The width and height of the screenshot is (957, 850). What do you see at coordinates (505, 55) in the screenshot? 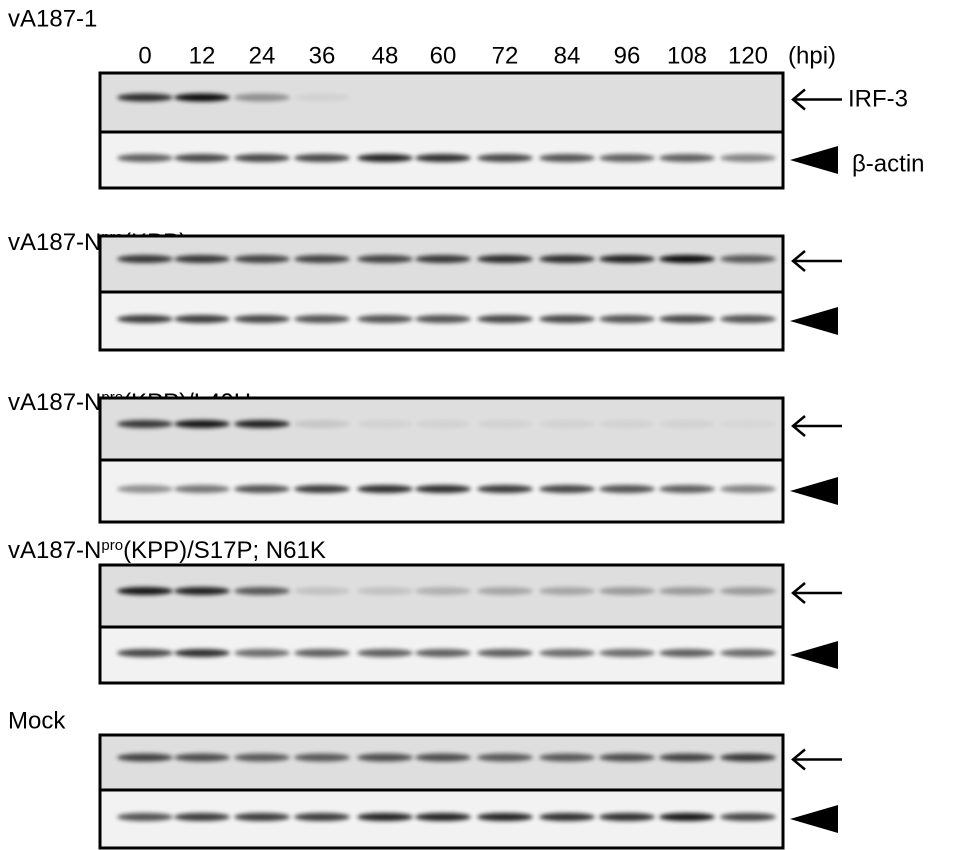
I see `lane-label: 72` at bounding box center [505, 55].